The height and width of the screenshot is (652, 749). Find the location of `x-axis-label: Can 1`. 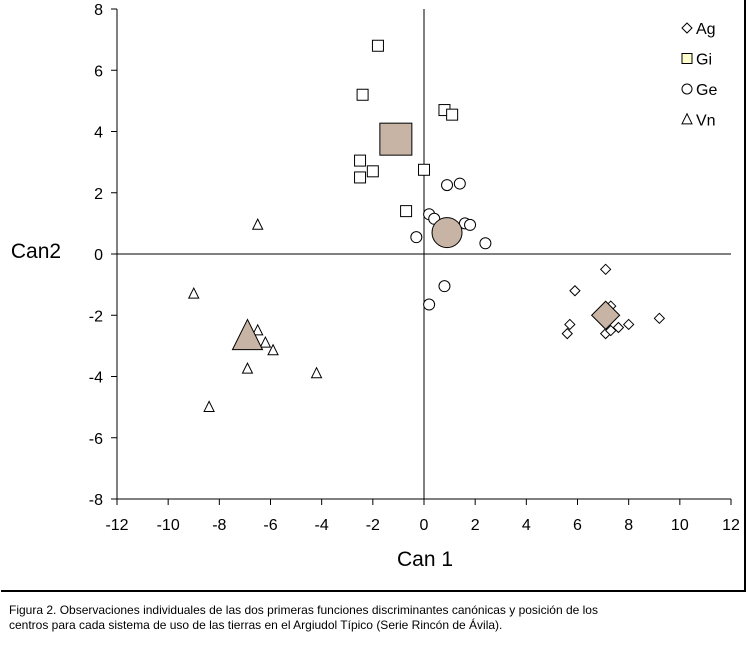

x-axis-label: Can 1 is located at coordinates (425, 559).